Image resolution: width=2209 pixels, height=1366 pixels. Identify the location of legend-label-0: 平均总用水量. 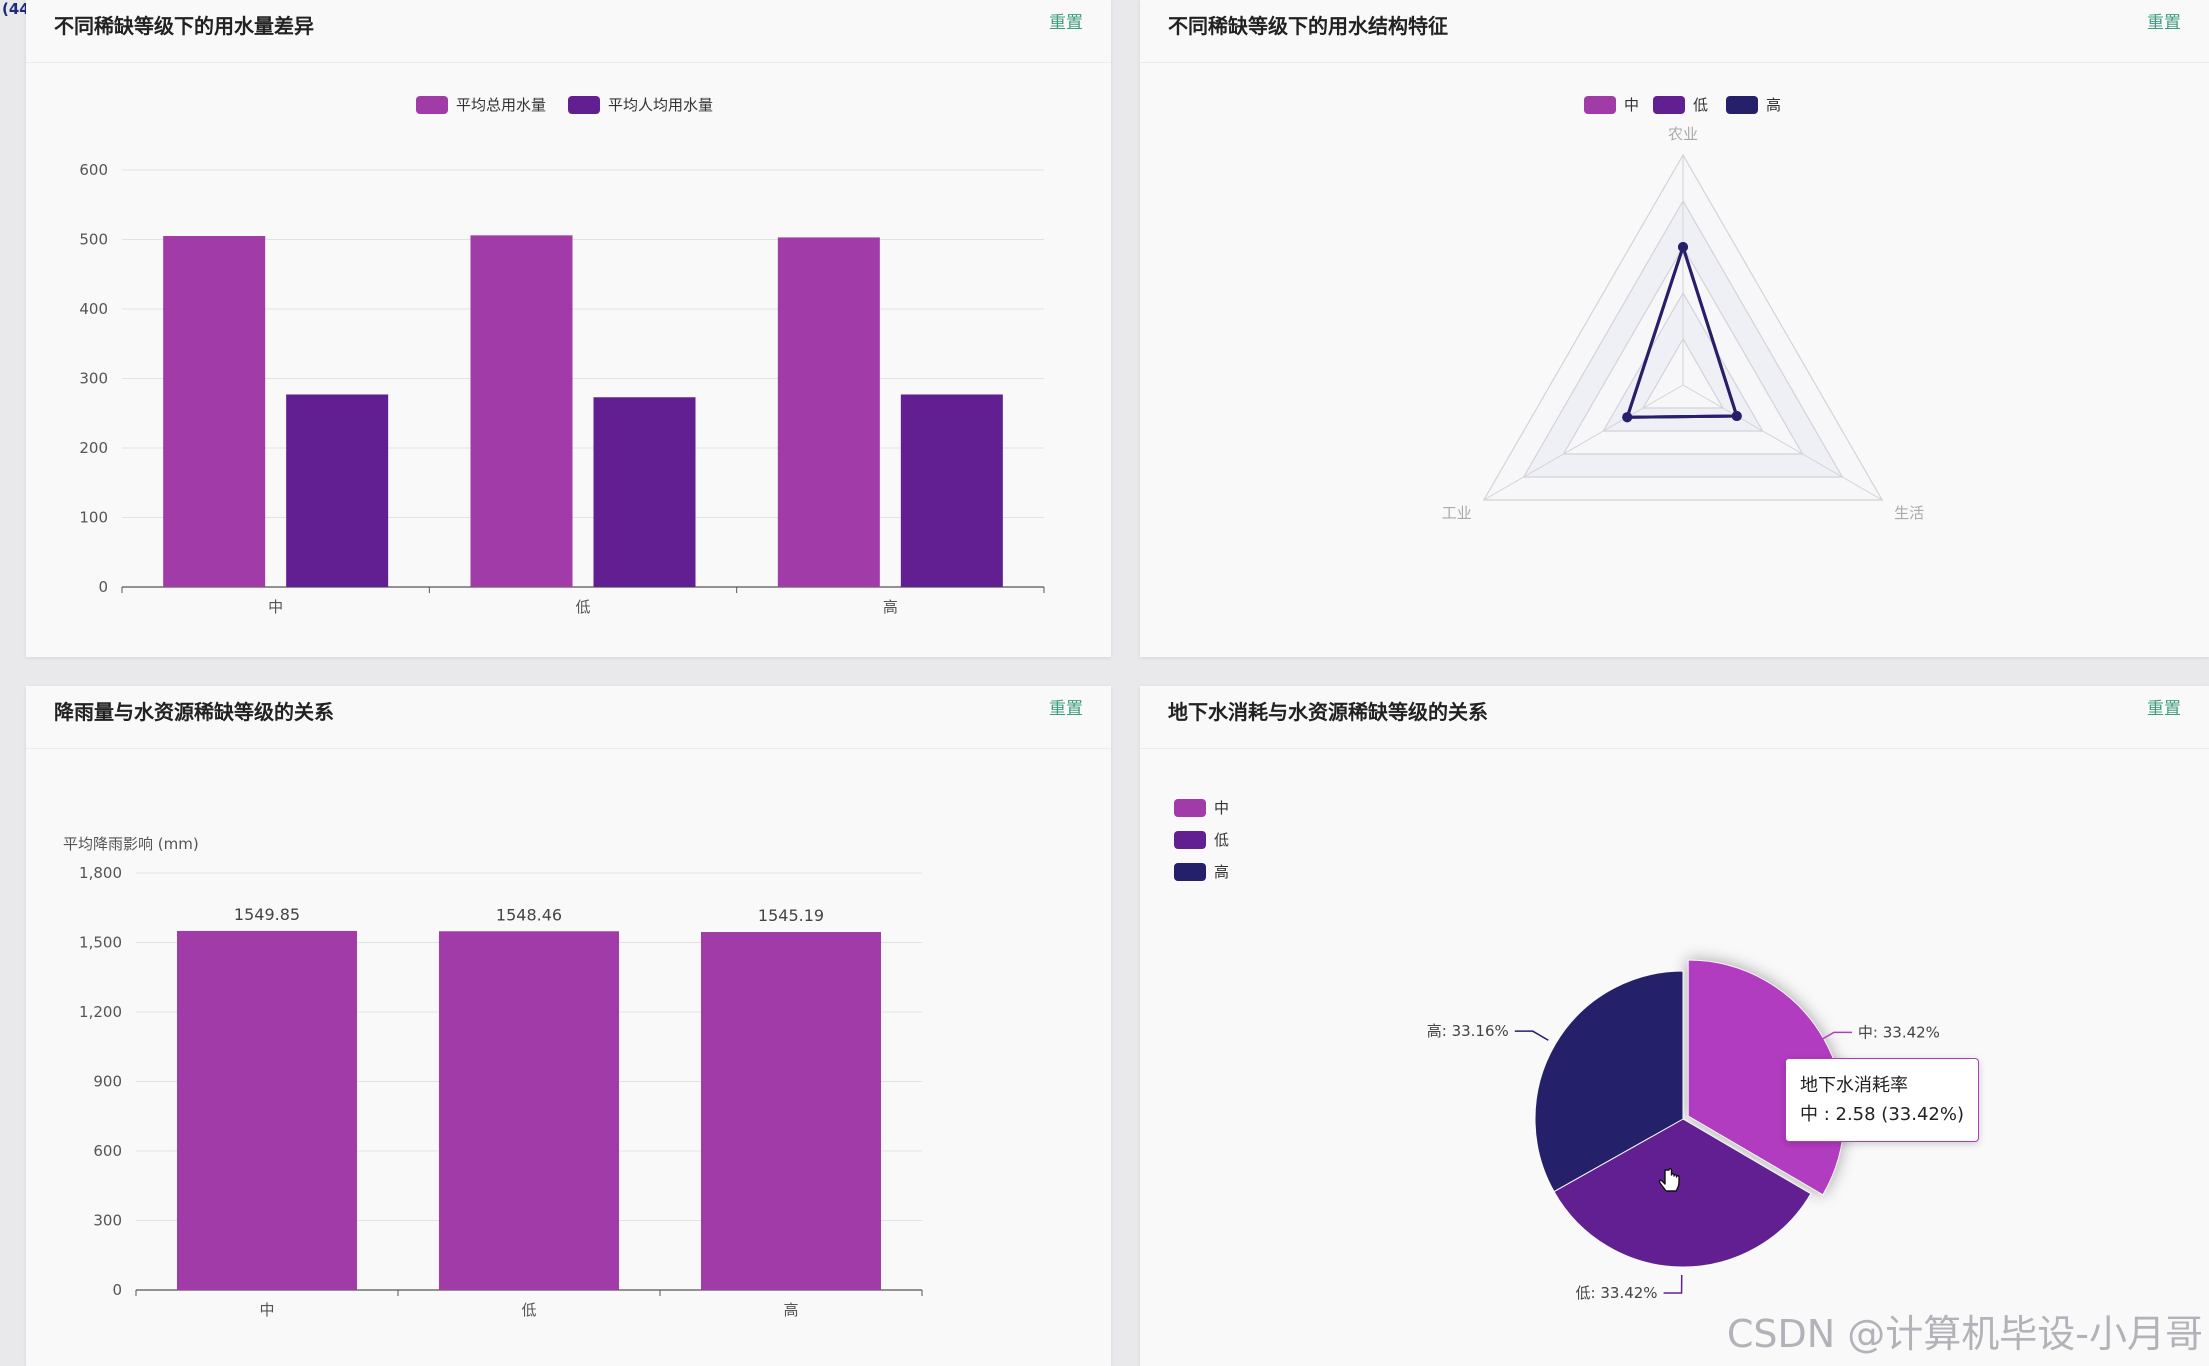
(501, 105).